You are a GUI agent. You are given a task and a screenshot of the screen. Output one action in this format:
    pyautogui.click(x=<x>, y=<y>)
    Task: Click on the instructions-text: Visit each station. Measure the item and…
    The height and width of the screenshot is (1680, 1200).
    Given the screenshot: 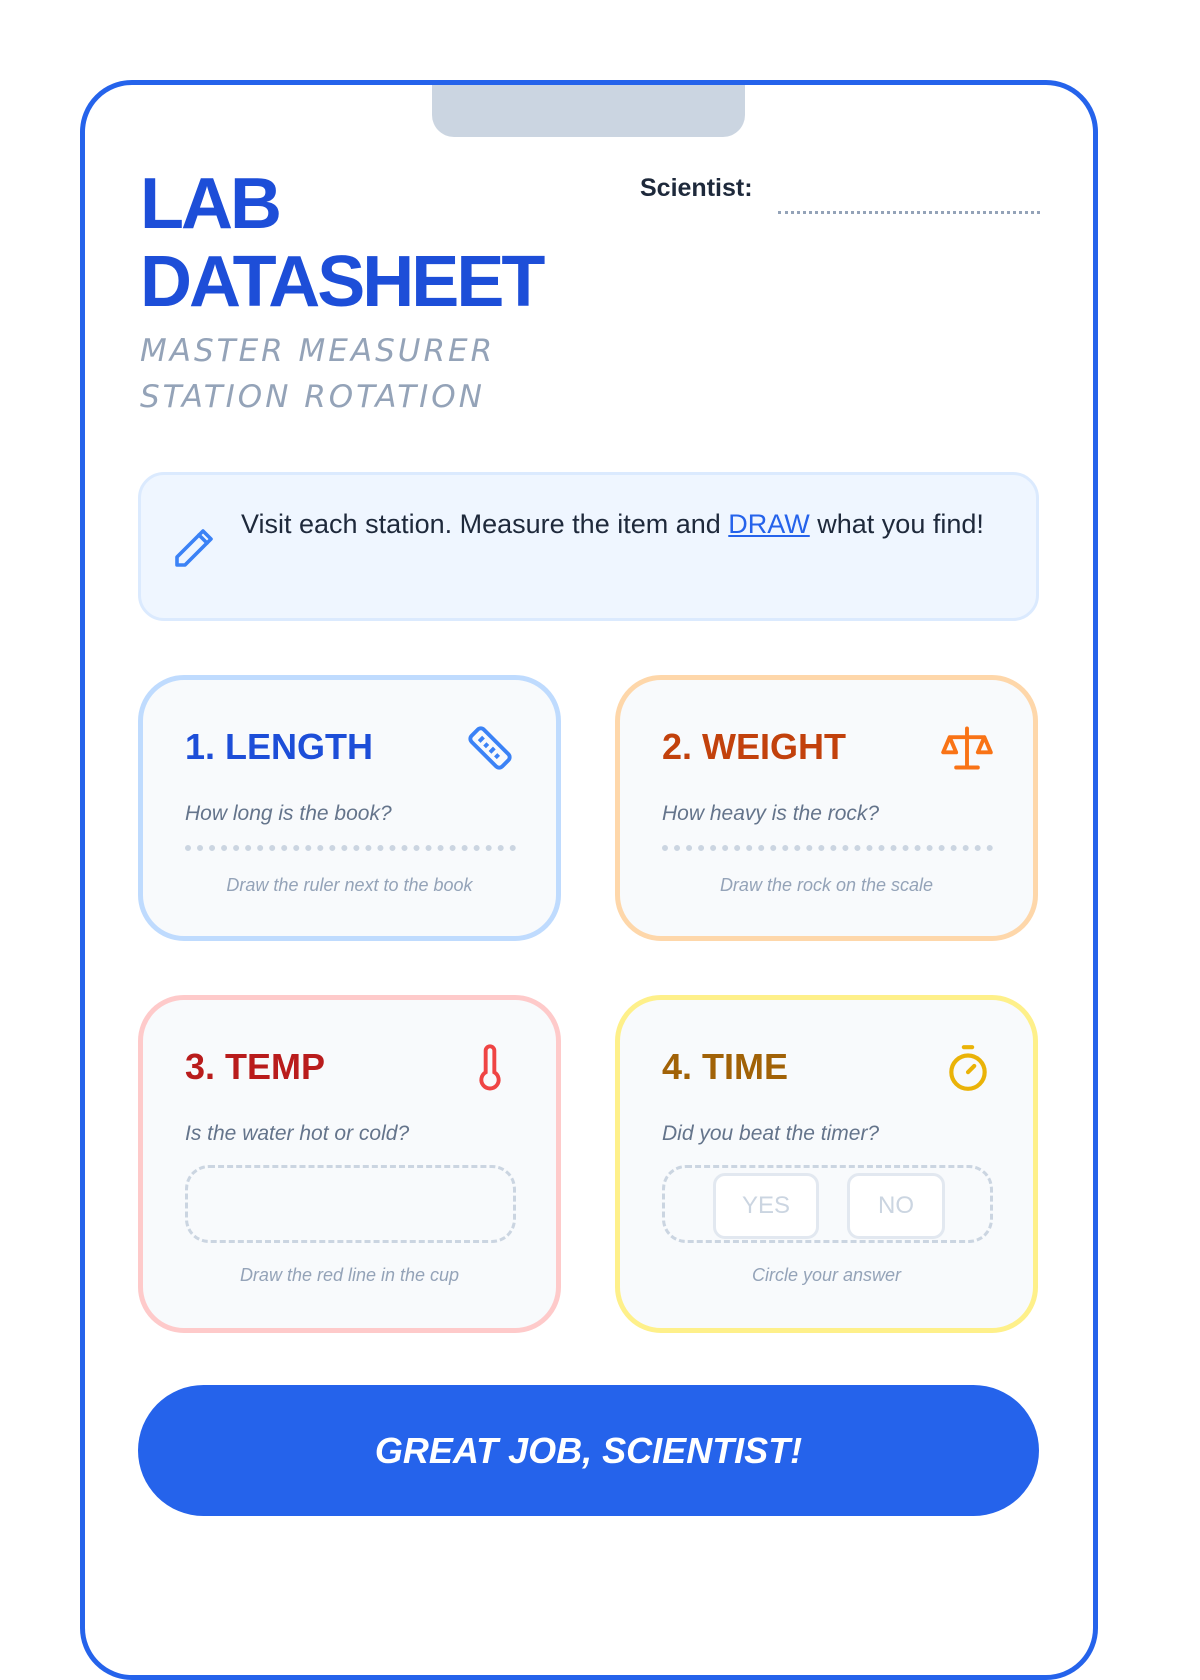 What is the action you would take?
    pyautogui.click(x=612, y=524)
    